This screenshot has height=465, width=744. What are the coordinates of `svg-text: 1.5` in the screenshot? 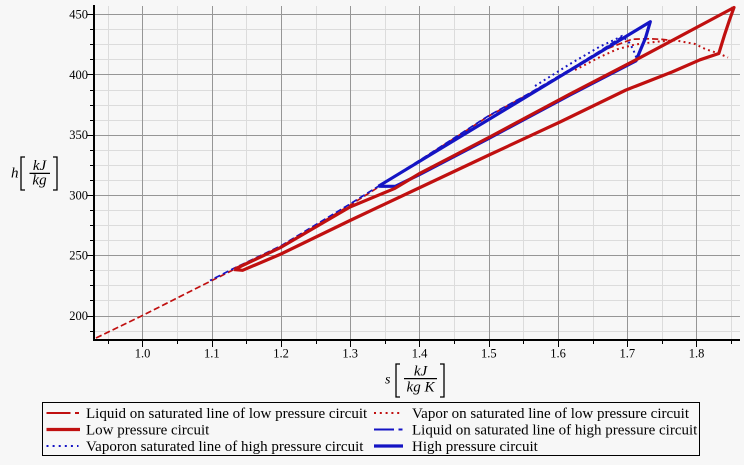 It's located at (489, 354).